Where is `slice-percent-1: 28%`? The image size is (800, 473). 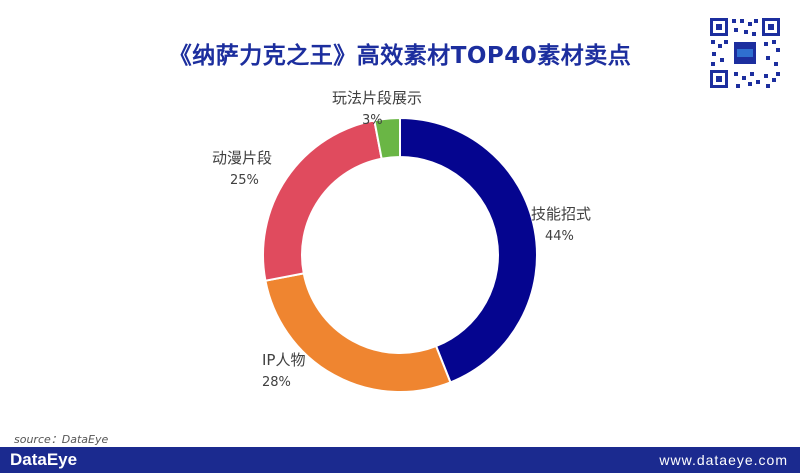 slice-percent-1: 28% is located at coordinates (276, 382).